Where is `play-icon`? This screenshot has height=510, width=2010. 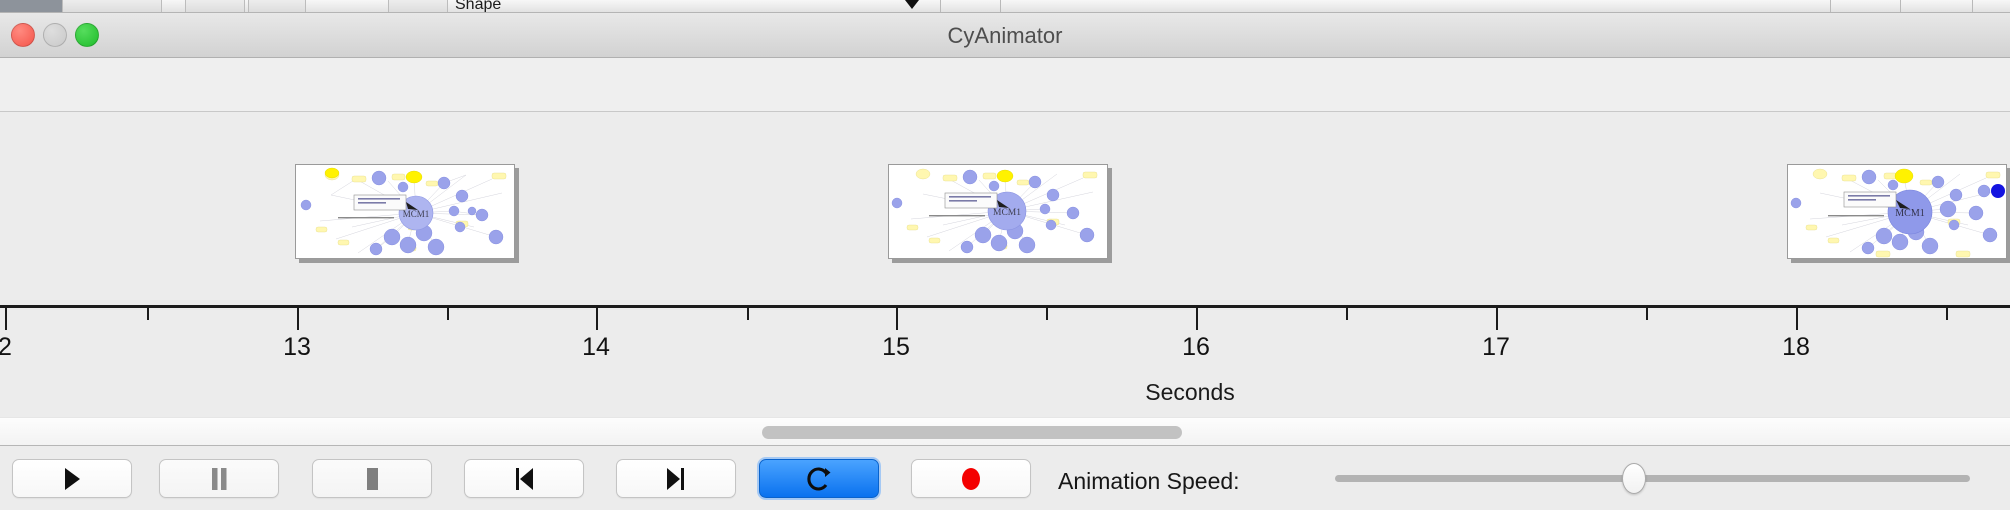
play-icon is located at coordinates (72, 479).